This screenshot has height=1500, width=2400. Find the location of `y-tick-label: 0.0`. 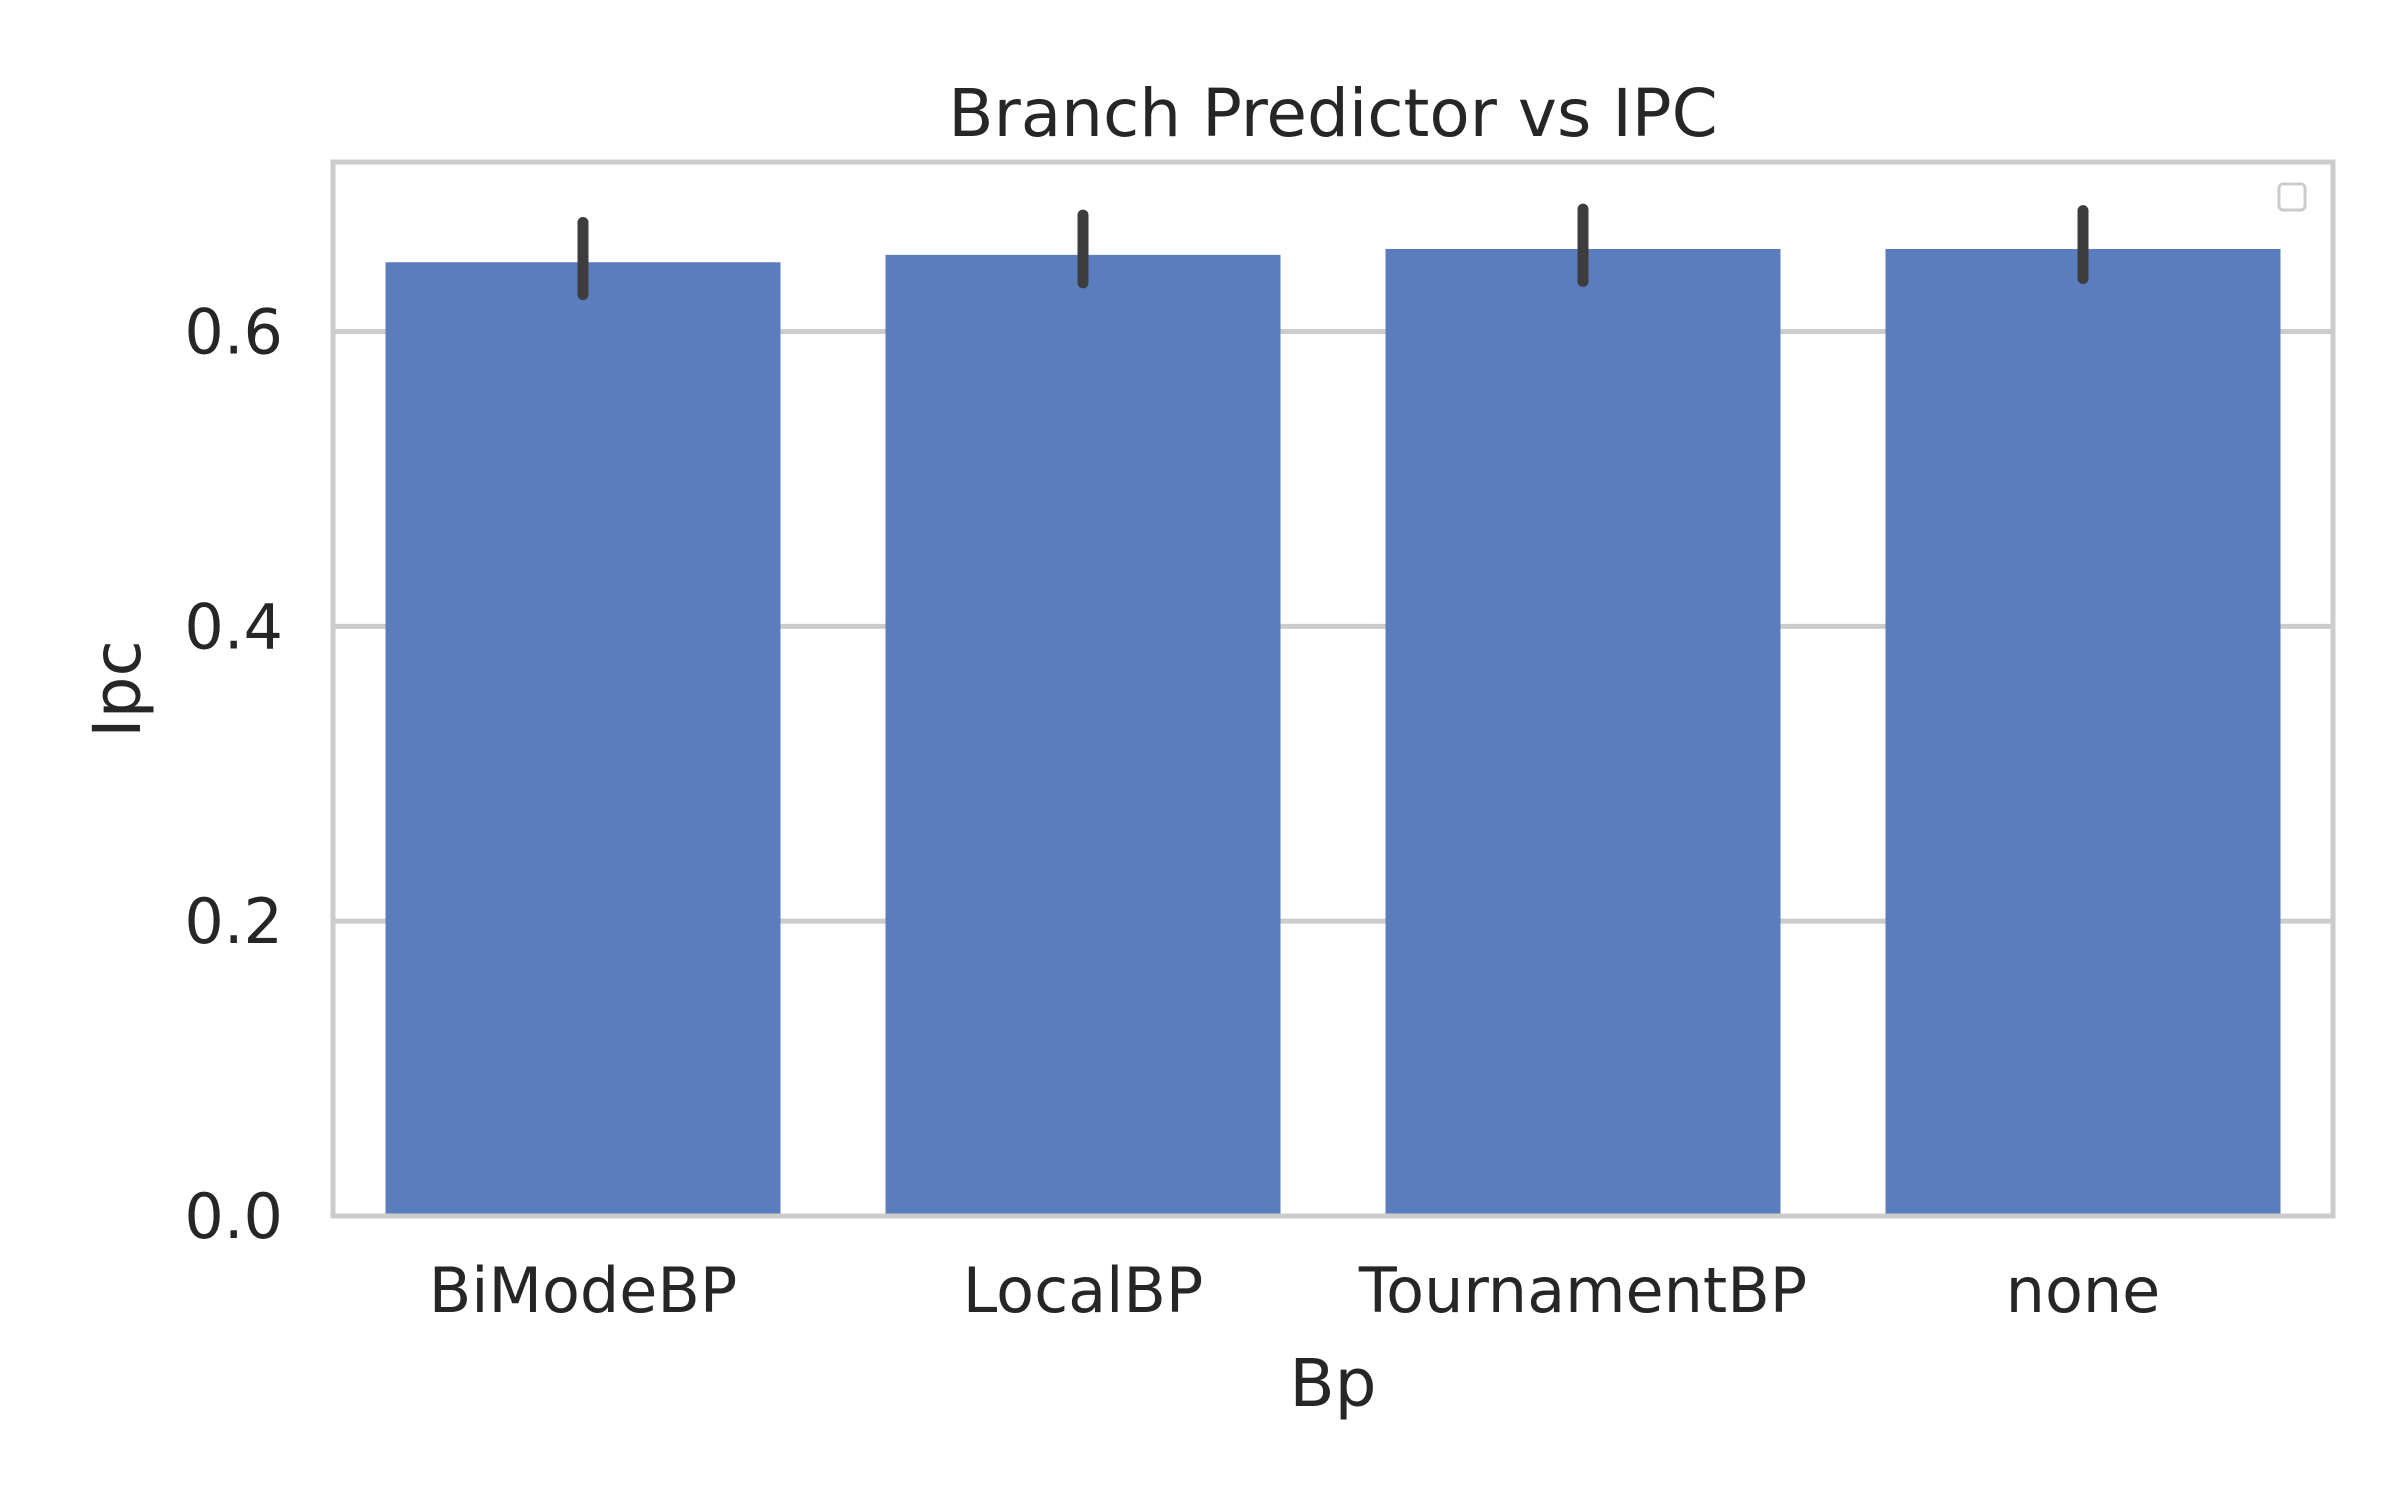

y-tick-label: 0.0 is located at coordinates (233, 1216).